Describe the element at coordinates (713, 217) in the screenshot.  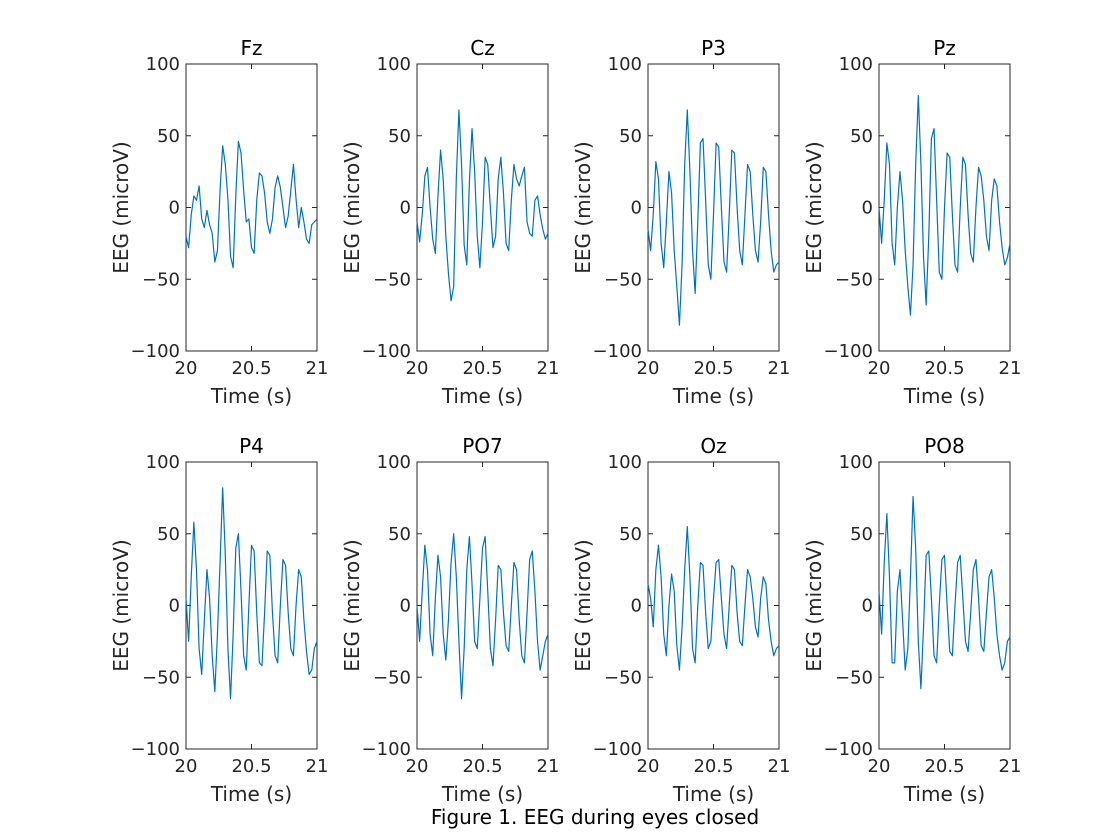
I see `eeg-trace-p3` at that location.